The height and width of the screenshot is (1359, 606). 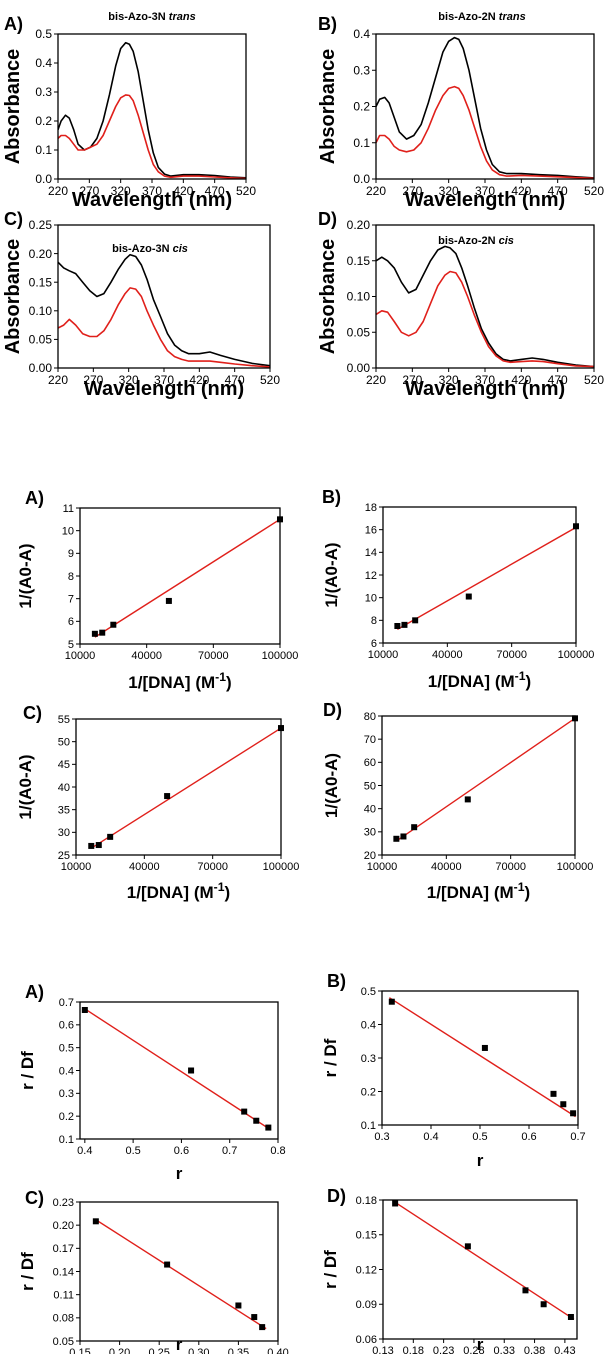 I want to click on x-tick-label: 0.20, so click(x=119, y=1350).